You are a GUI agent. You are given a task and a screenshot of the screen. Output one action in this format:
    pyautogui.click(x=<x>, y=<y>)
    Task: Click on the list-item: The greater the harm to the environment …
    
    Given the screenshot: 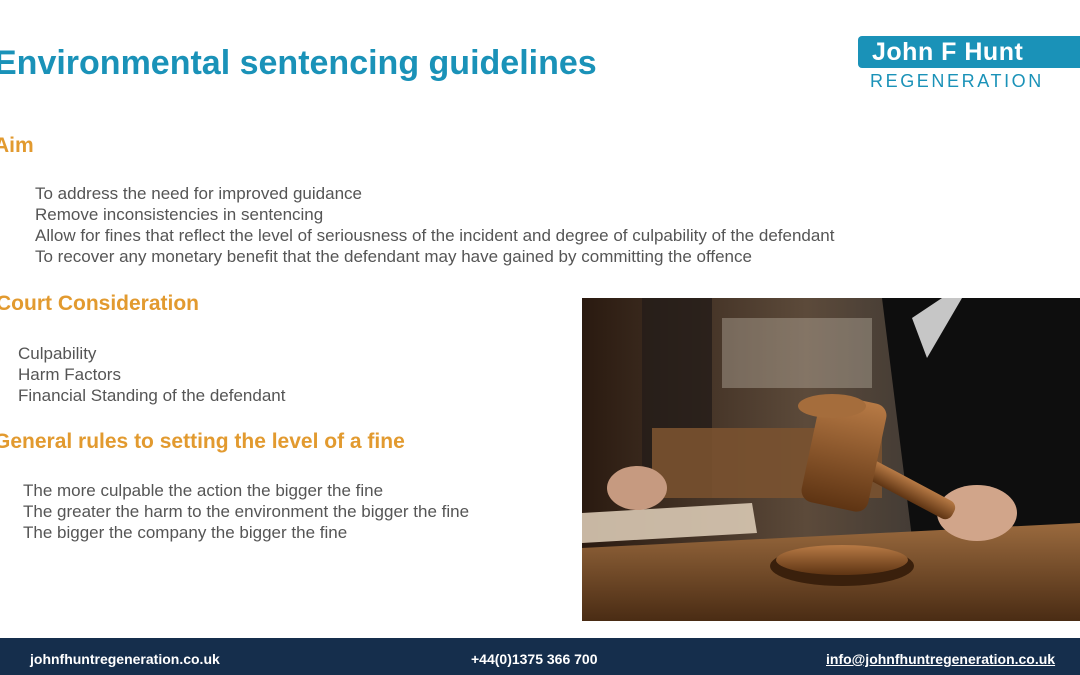 What is the action you would take?
    pyautogui.click(x=246, y=511)
    